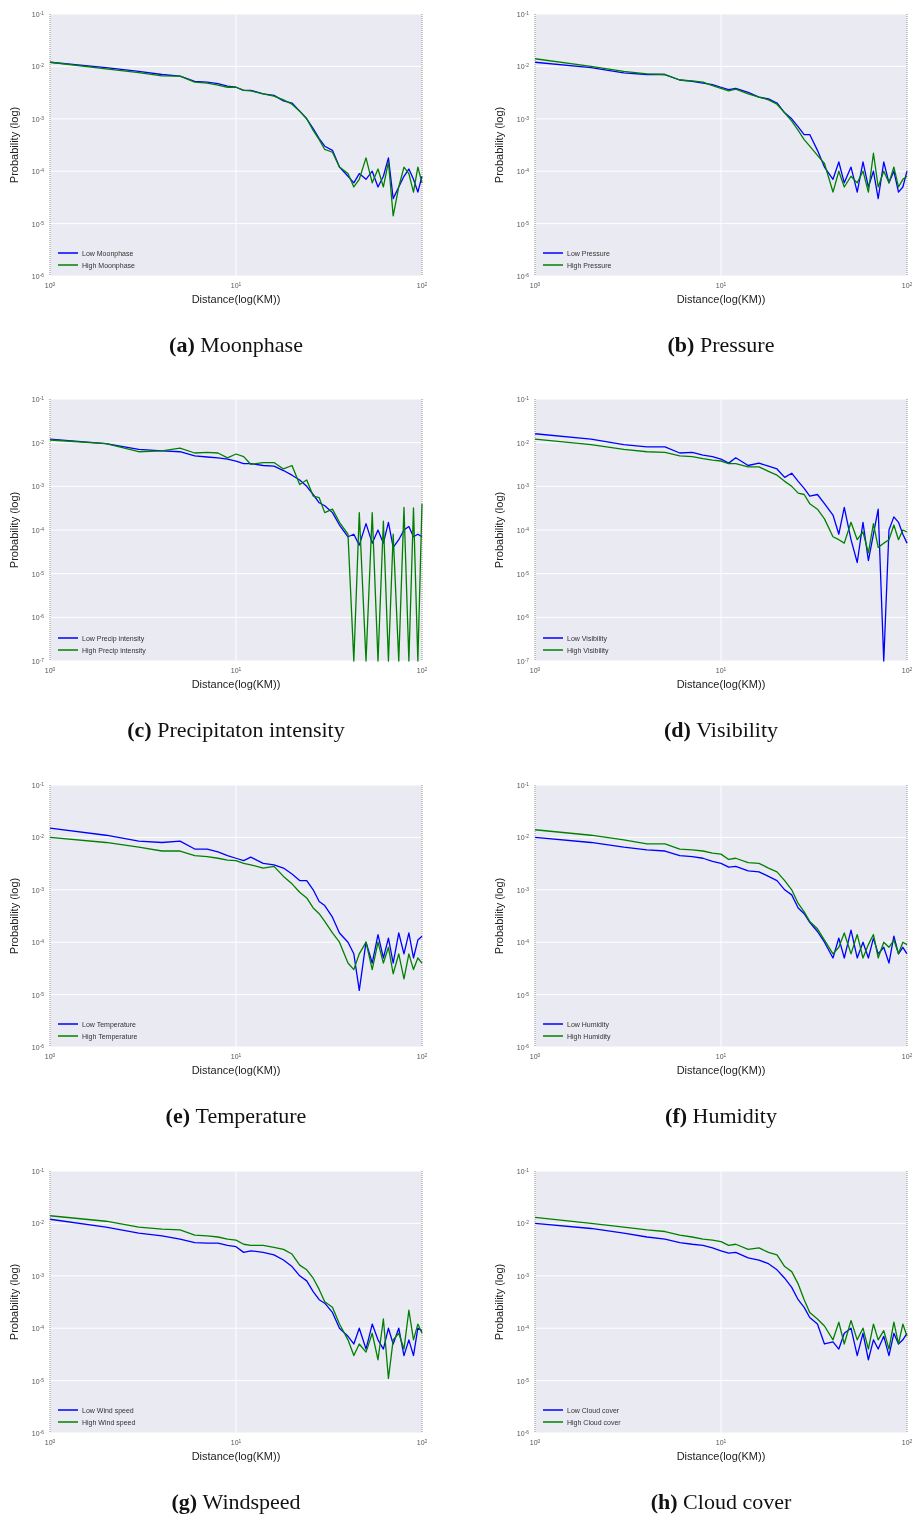  What do you see at coordinates (236, 1501) in the screenshot?
I see `text: (g) Windspeed` at bounding box center [236, 1501].